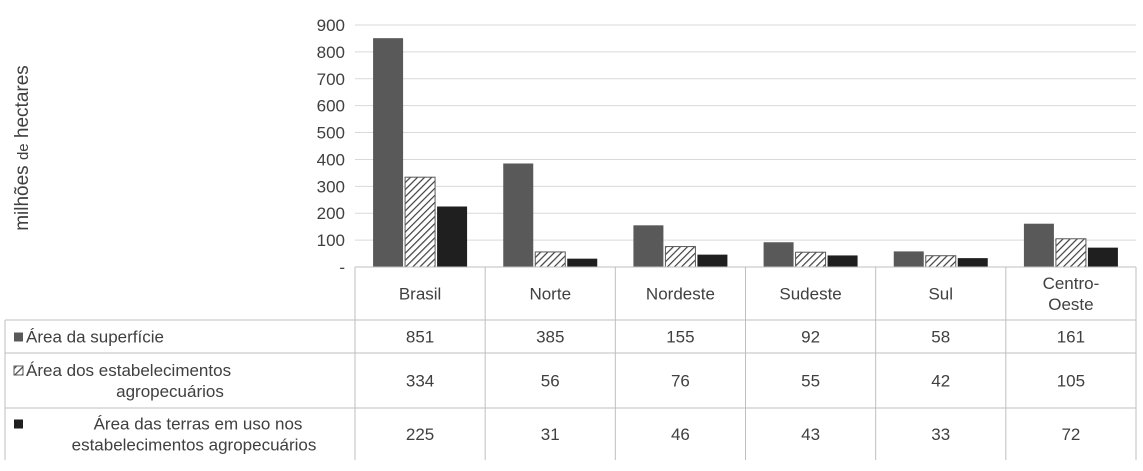 This screenshot has height=471, width=1143. I want to click on bar-2-nordeste, so click(680, 257).